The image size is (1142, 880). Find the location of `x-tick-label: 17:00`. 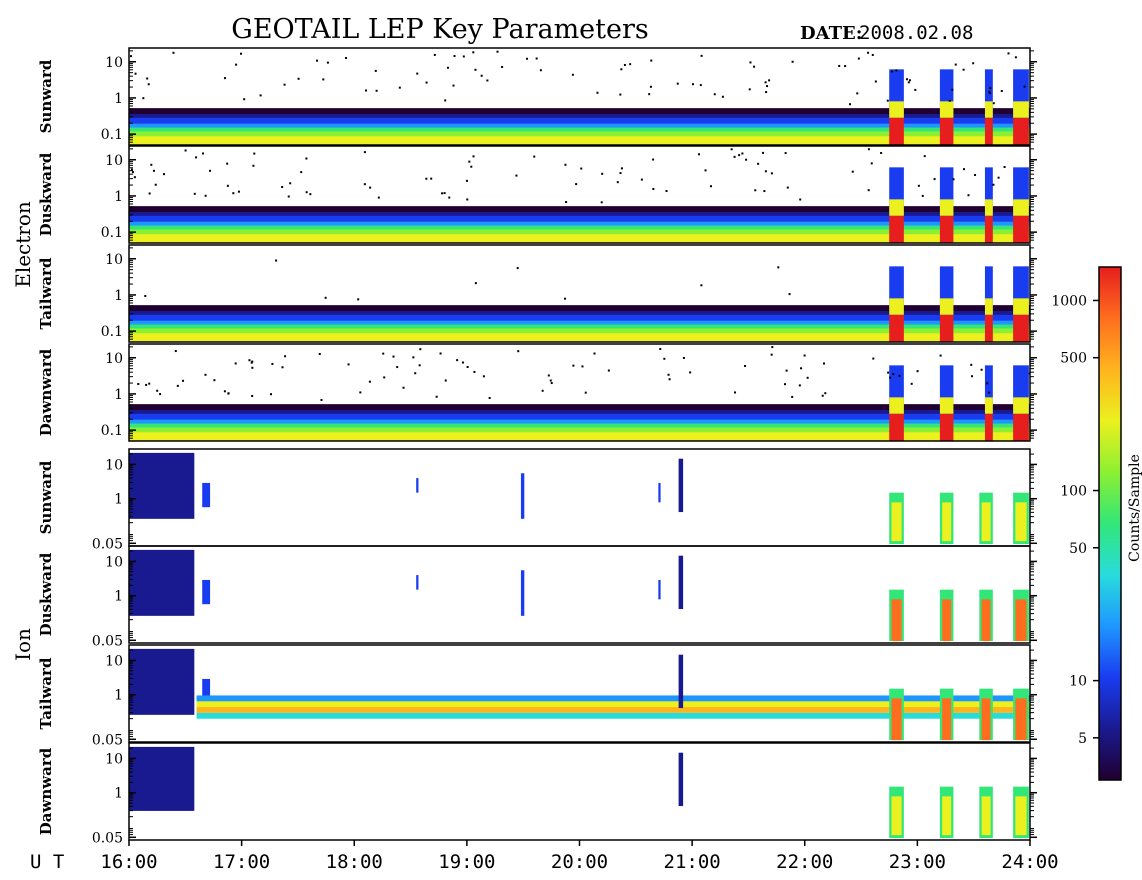

x-tick-label: 17:00 is located at coordinates (241, 862).